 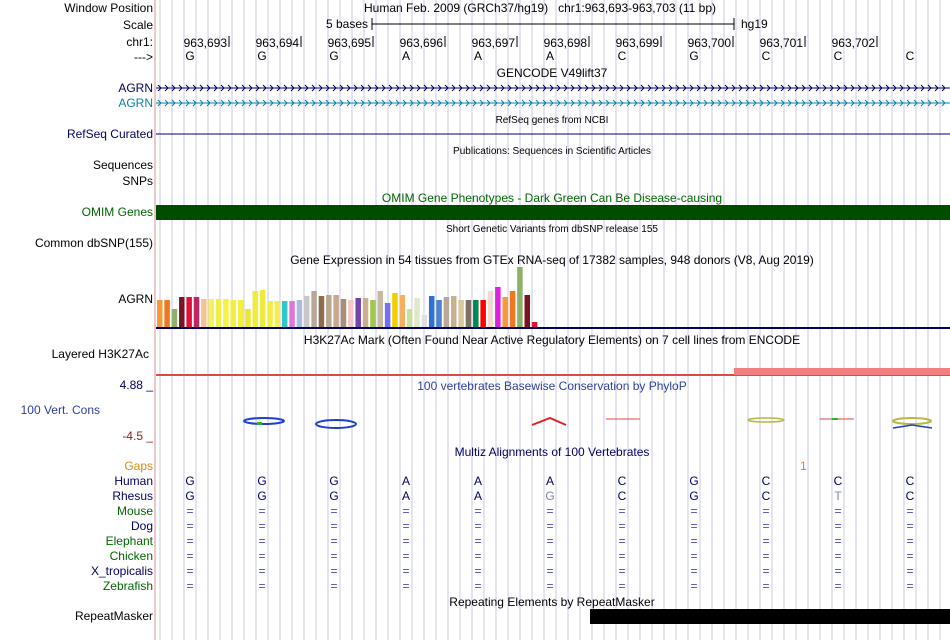 What do you see at coordinates (349, 43) in the screenshot?
I see `coordinate-label: 963,695` at bounding box center [349, 43].